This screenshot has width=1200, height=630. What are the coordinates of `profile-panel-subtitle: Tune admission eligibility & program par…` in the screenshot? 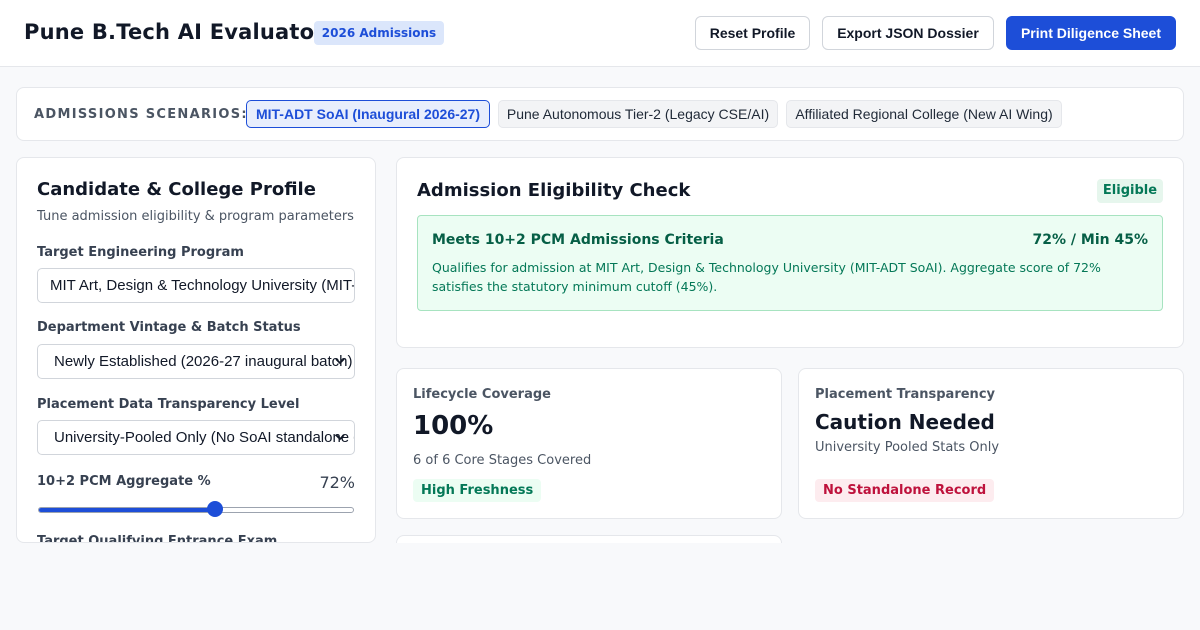 It's located at (195, 216).